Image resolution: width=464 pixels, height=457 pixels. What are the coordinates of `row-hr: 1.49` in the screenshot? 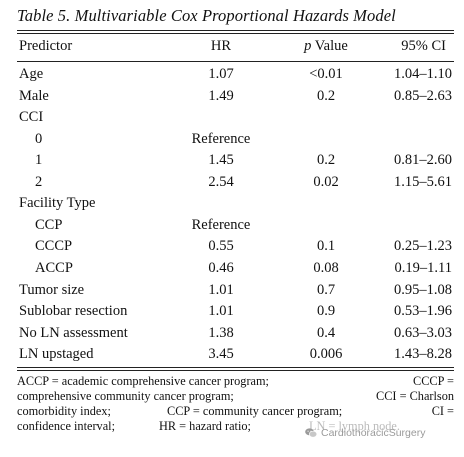 It's located at (221, 95).